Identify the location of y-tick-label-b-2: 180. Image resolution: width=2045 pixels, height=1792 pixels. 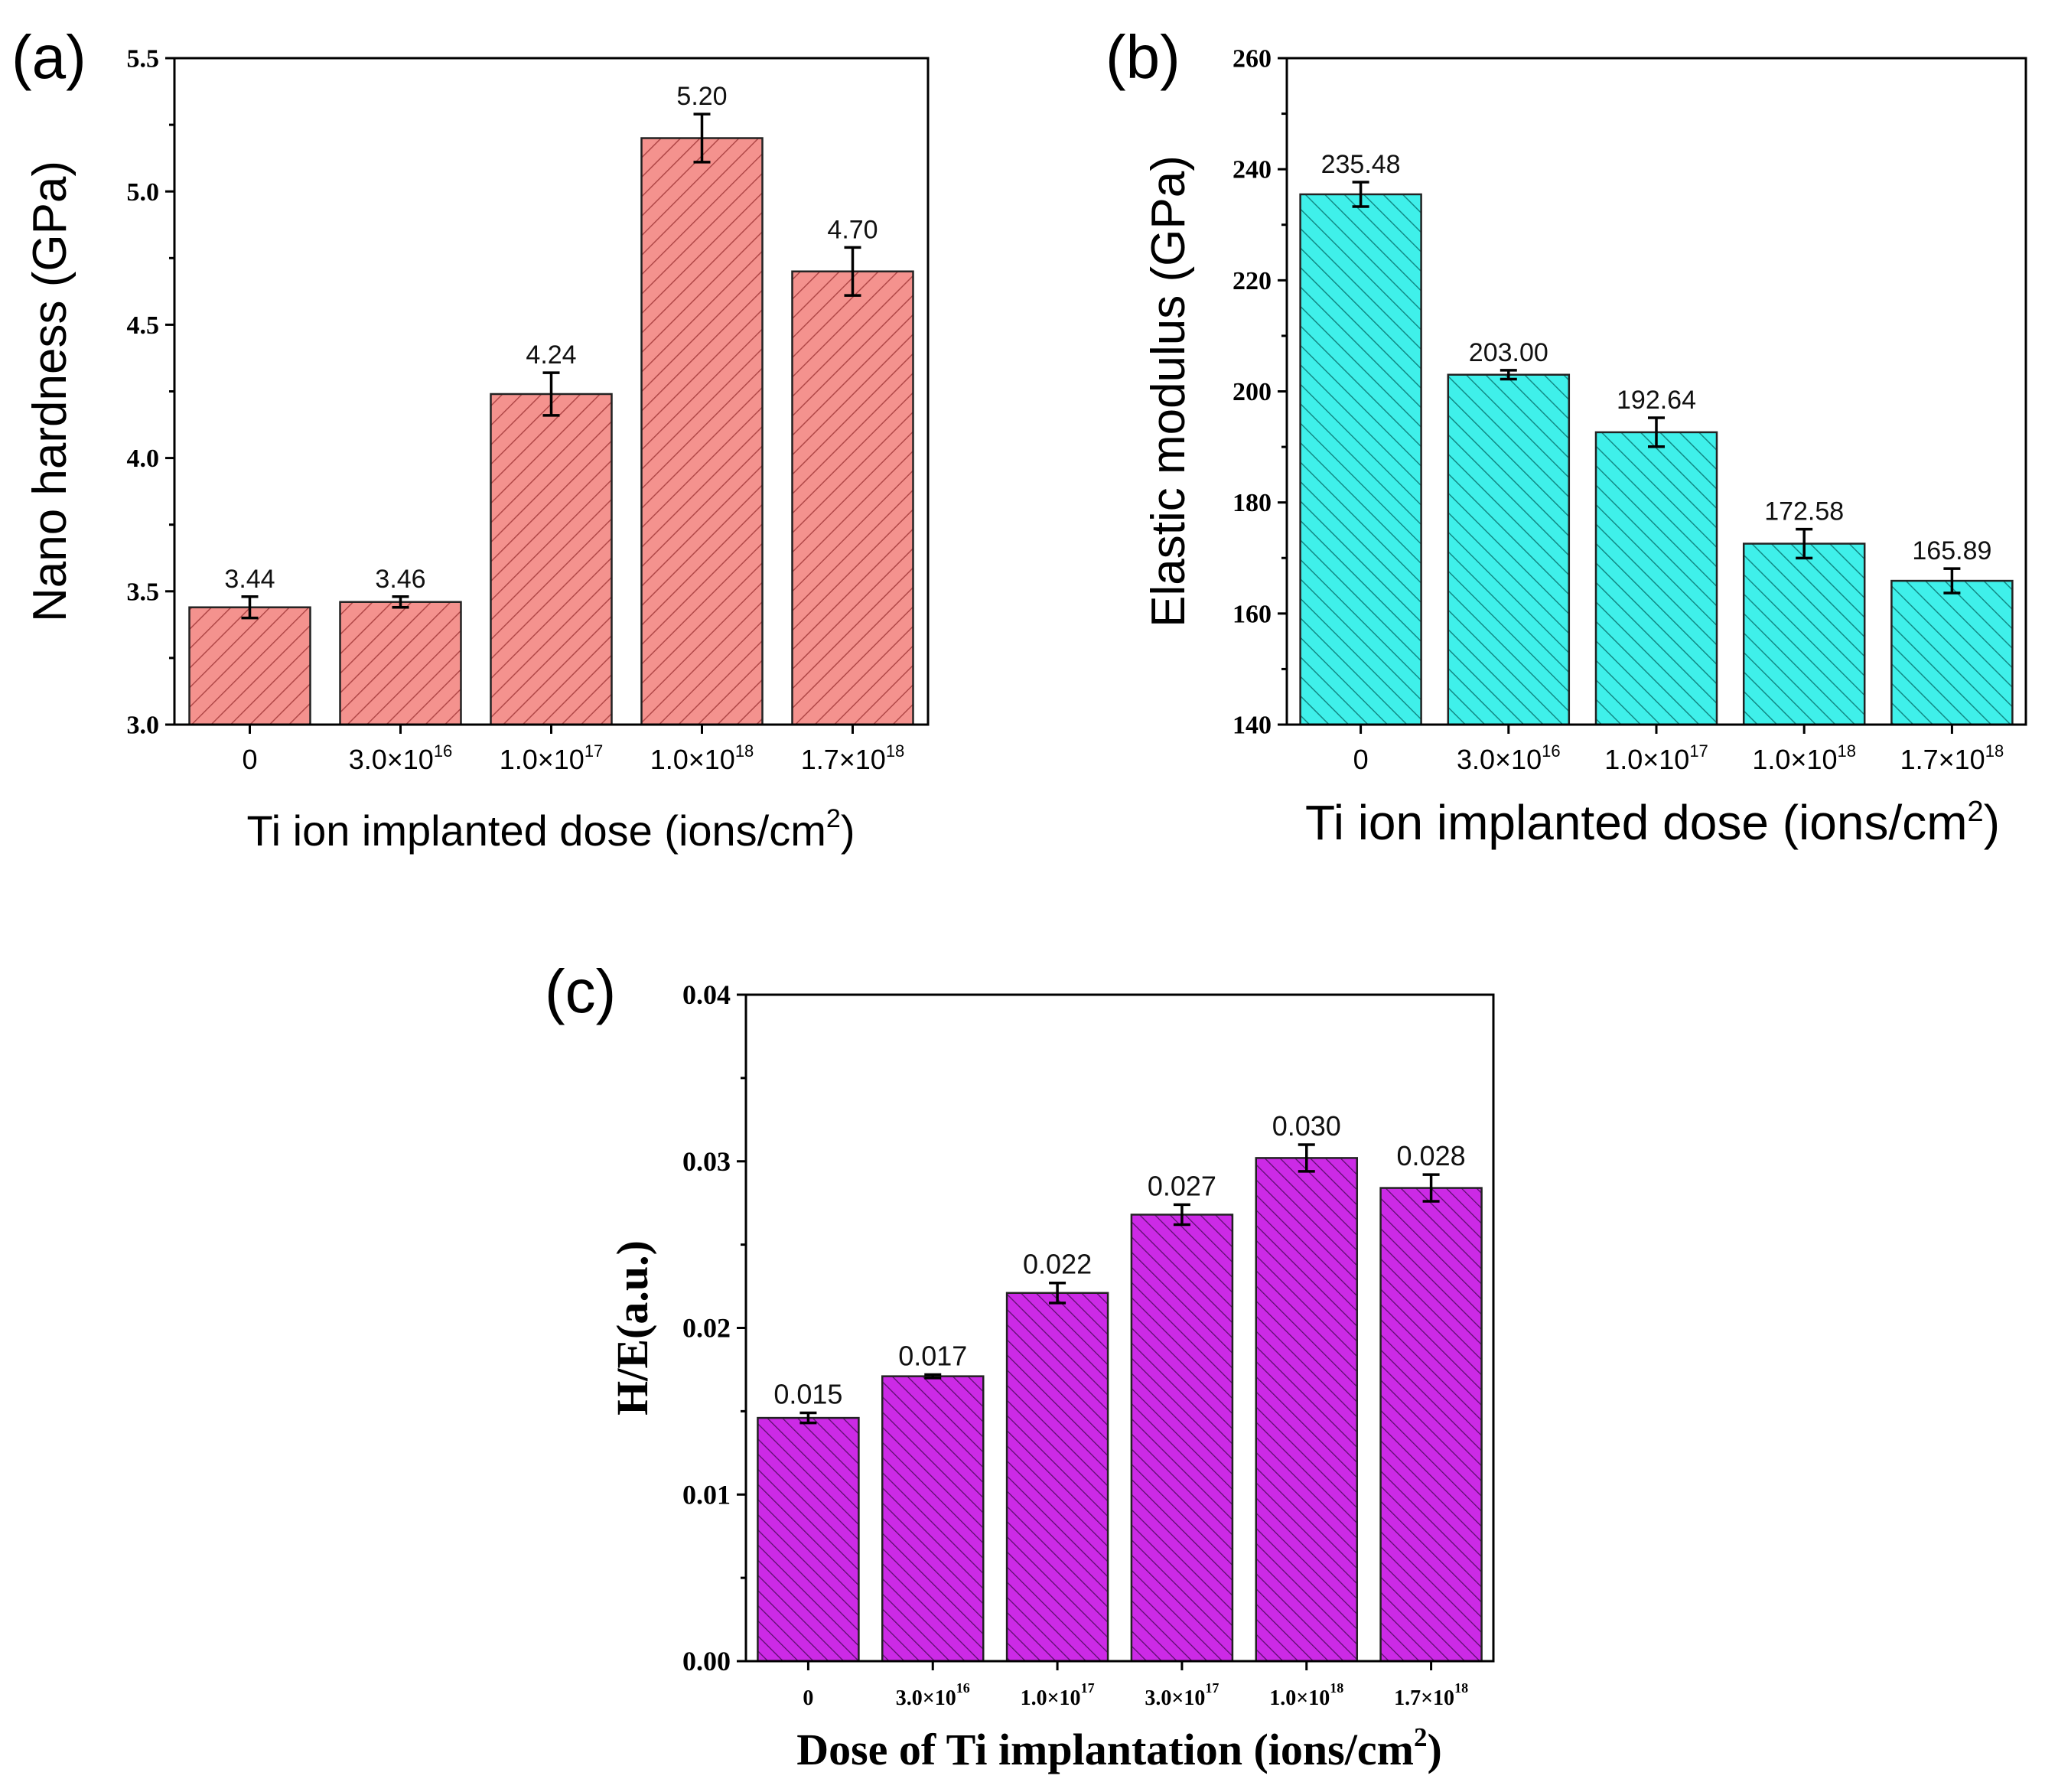
(1252, 503).